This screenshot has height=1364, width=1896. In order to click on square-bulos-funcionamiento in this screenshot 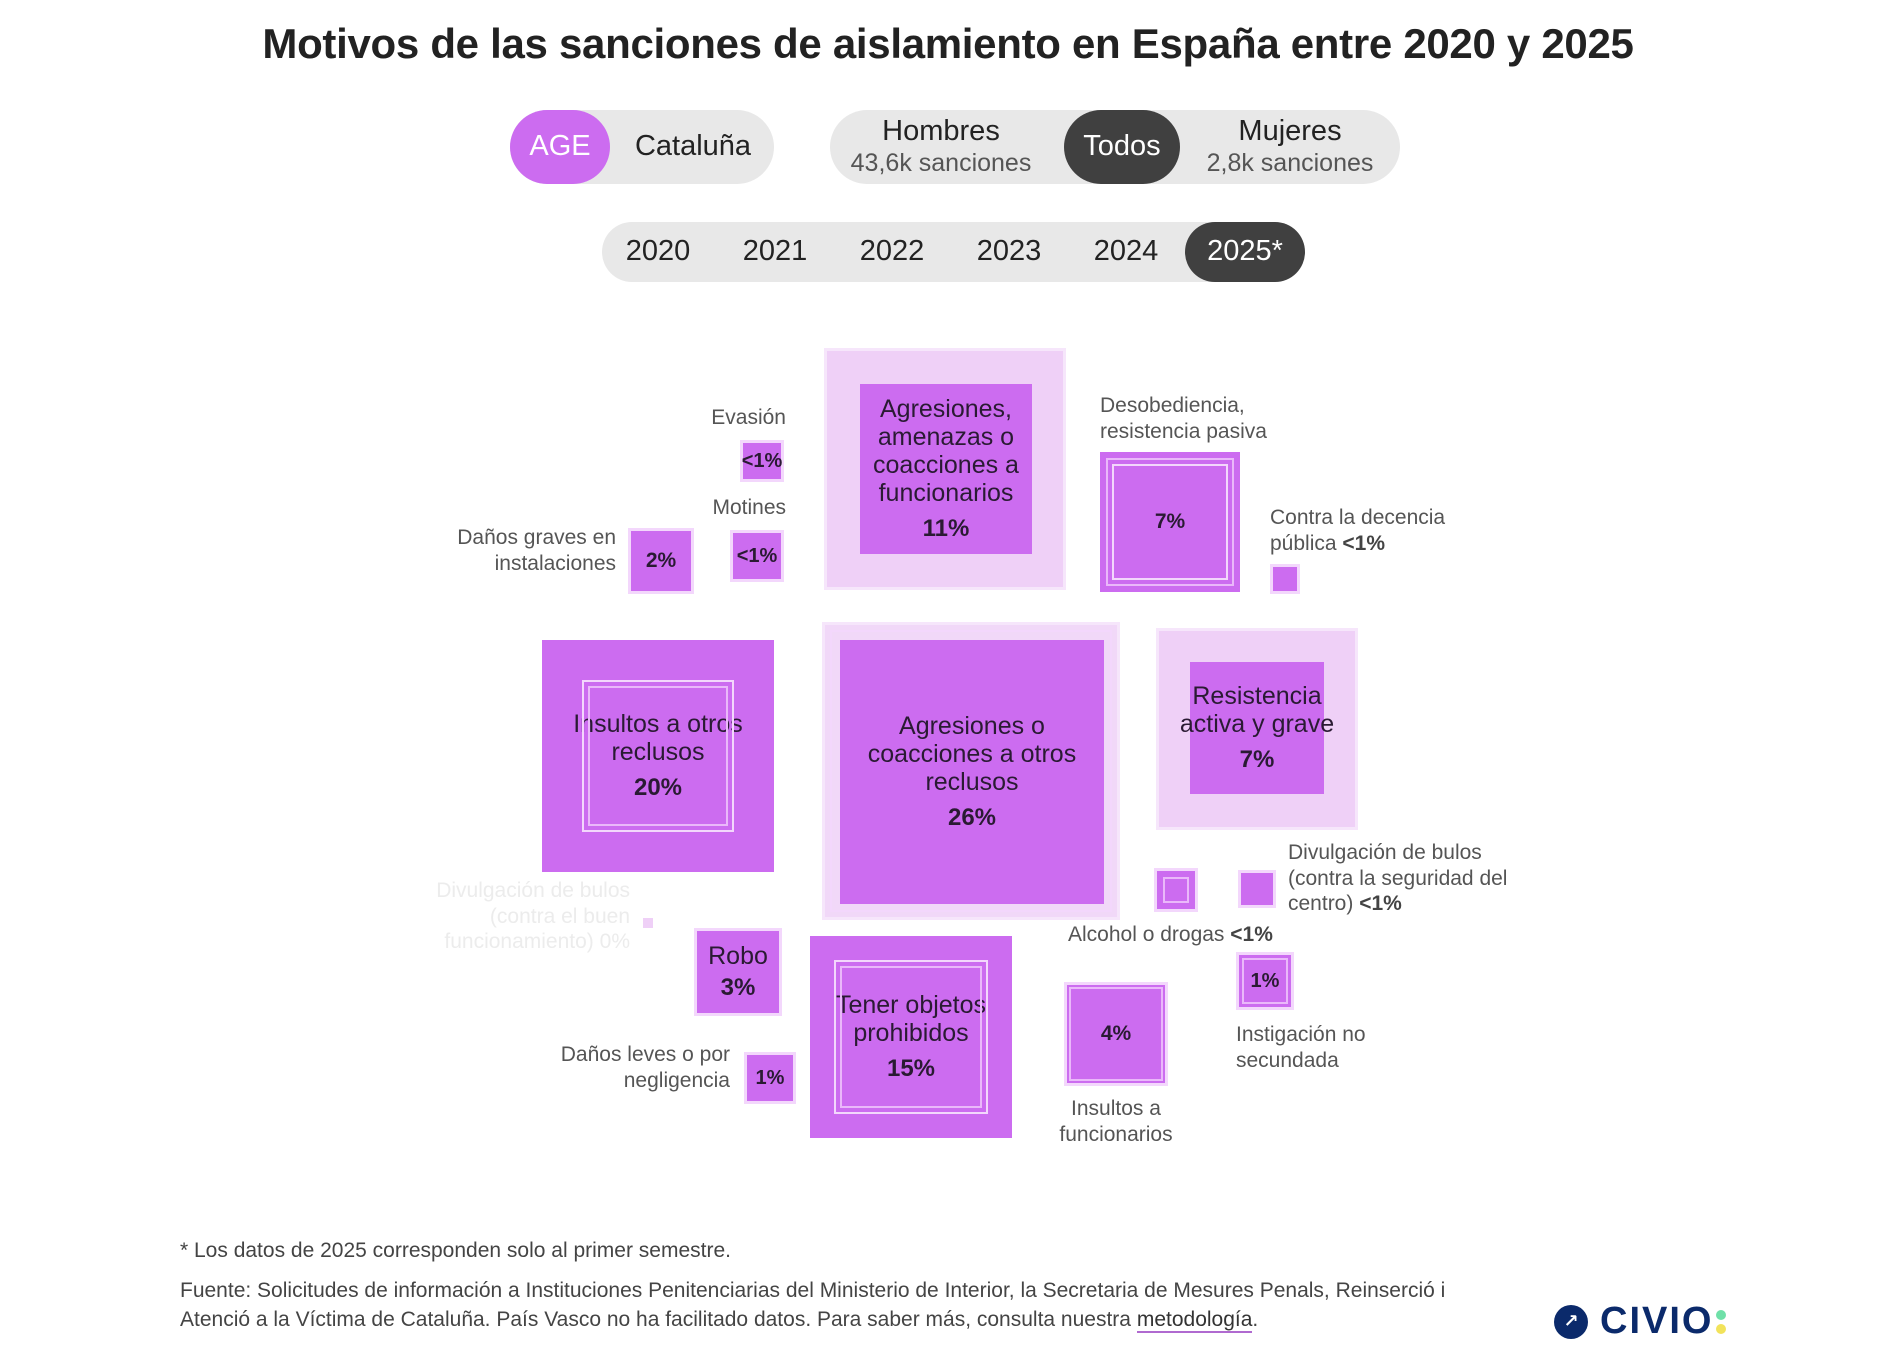, I will do `click(648, 923)`.